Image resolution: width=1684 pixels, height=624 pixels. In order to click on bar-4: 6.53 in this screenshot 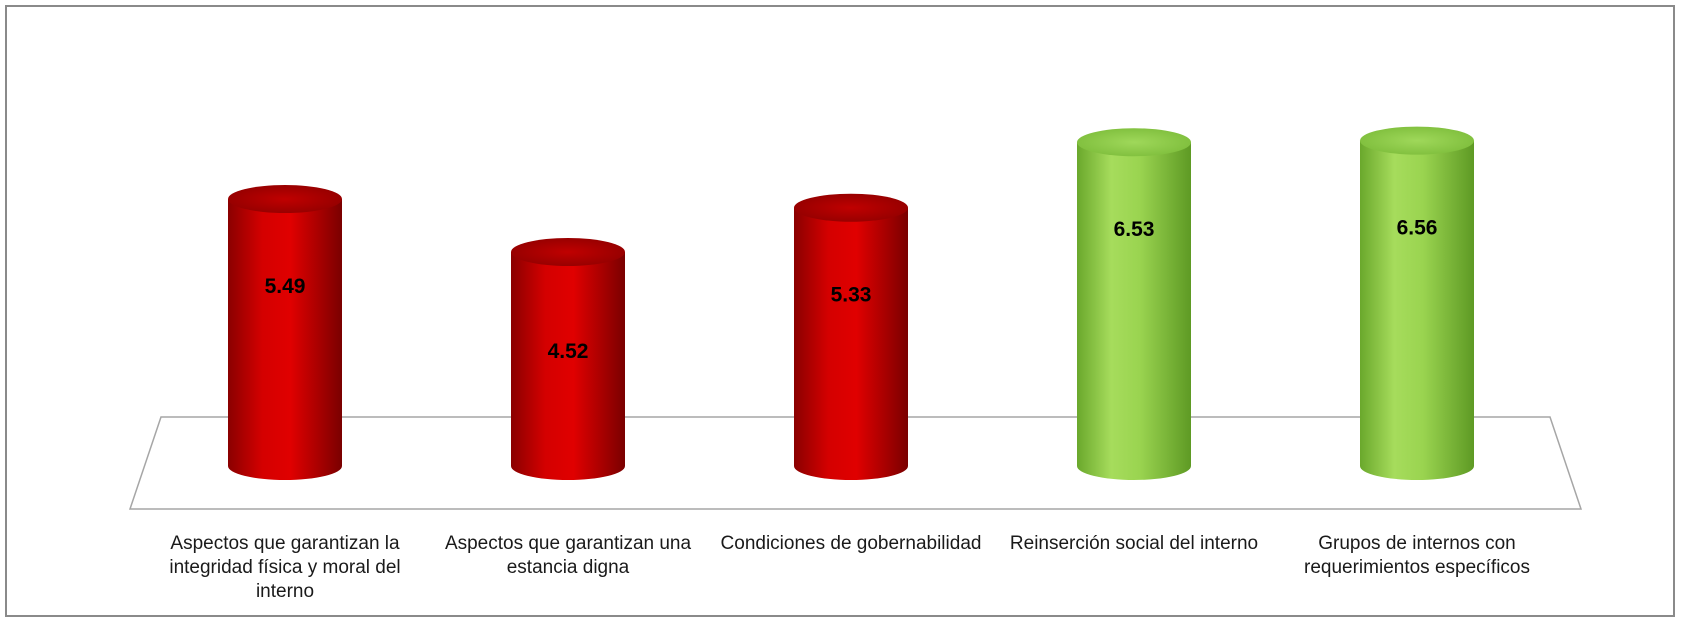, I will do `click(1134, 304)`.